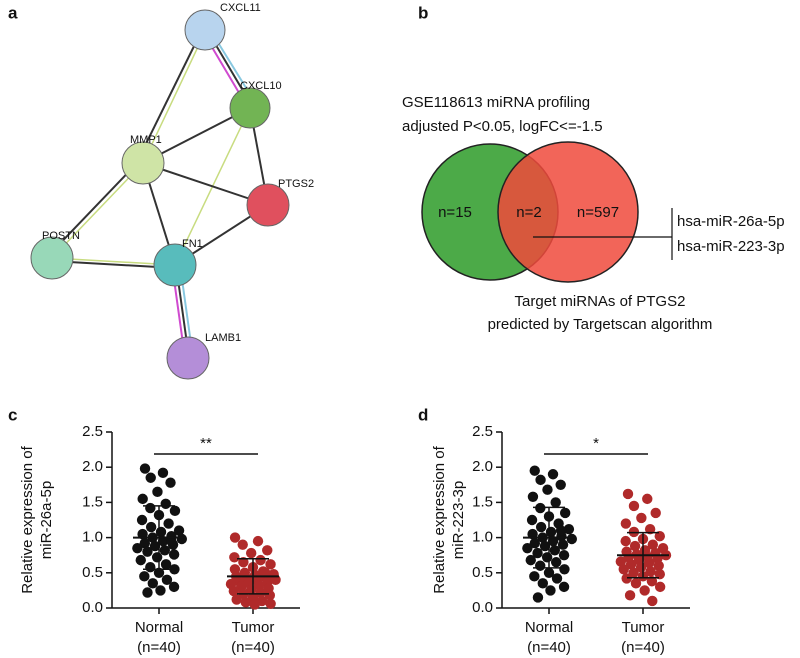 The width and height of the screenshot is (800, 658). What do you see at coordinates (46, 520) in the screenshot?
I see `y-axis-label: miR-26a-5p` at bounding box center [46, 520].